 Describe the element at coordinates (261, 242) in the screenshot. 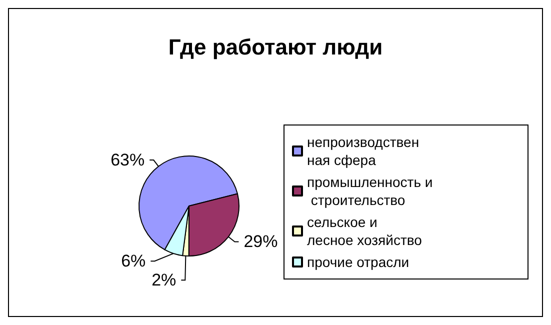

I see `data-label: 29%` at that location.